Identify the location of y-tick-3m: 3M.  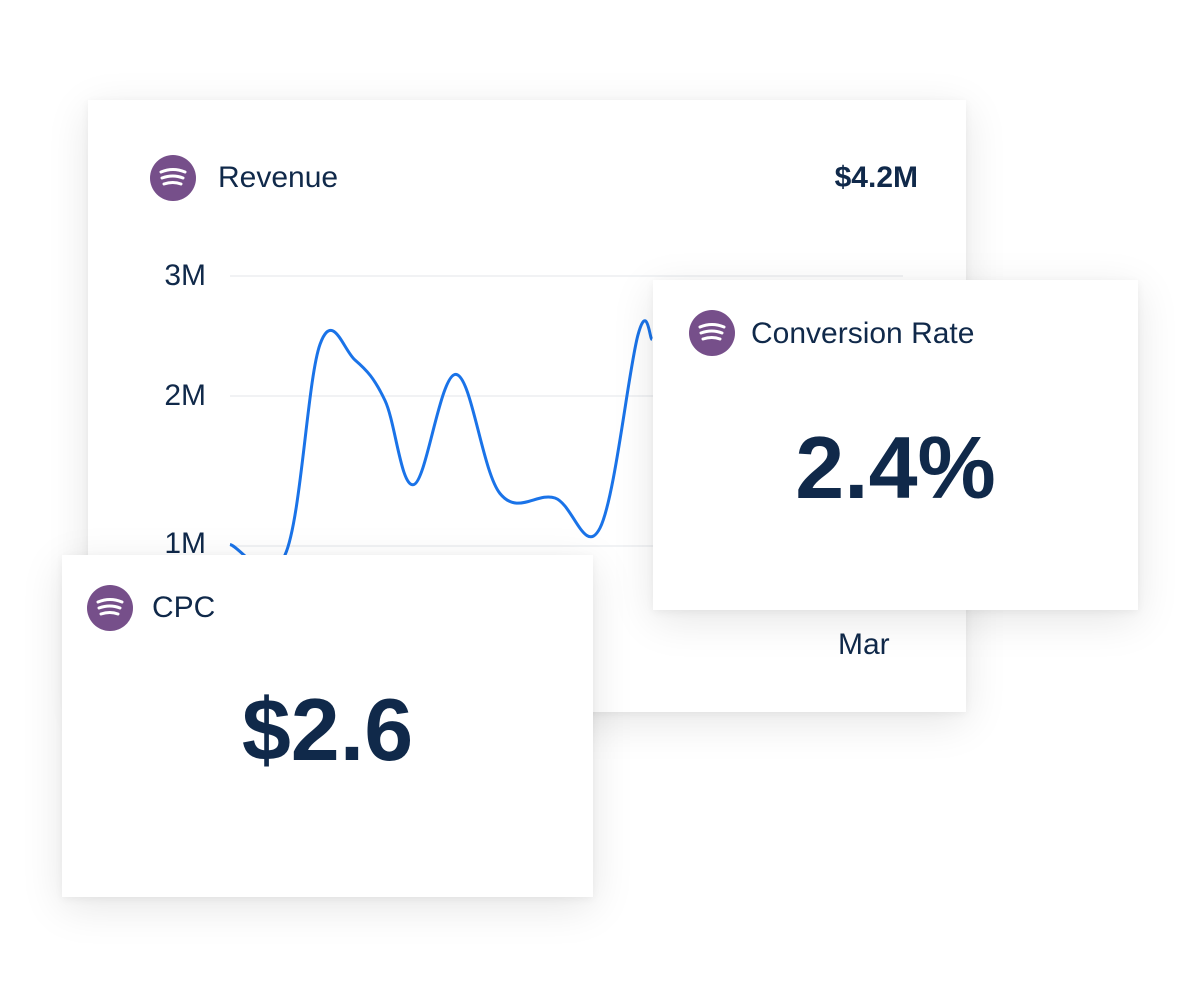
(185, 275).